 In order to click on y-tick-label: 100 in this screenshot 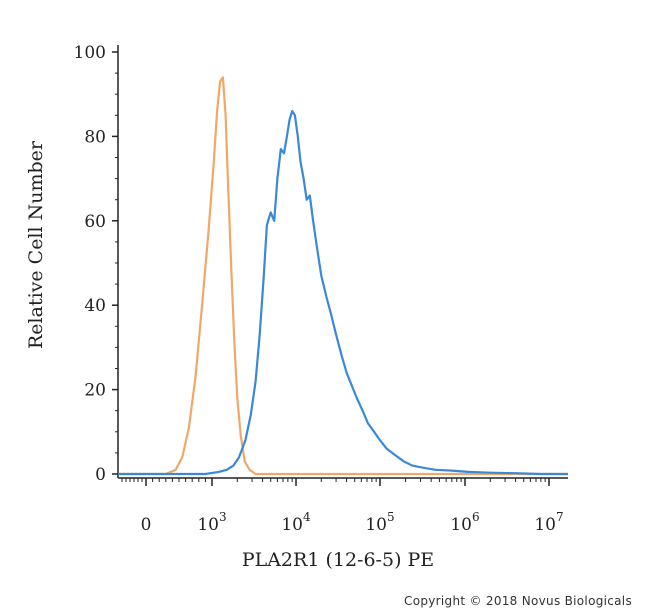, I will do `click(90, 53)`.